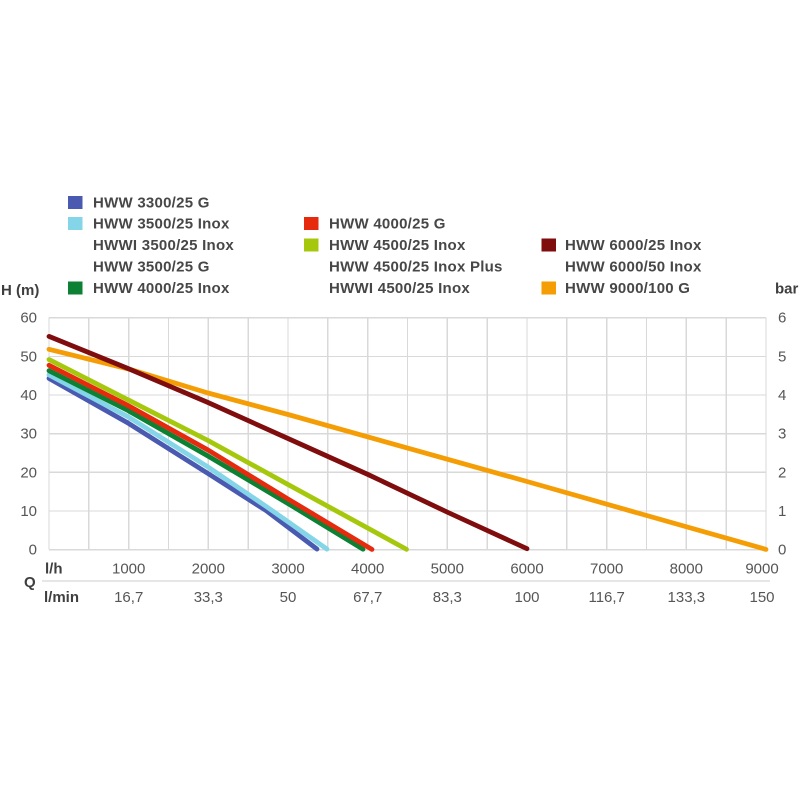  I want to click on svg-text: HWW 4500/25 Inox, so click(397, 245).